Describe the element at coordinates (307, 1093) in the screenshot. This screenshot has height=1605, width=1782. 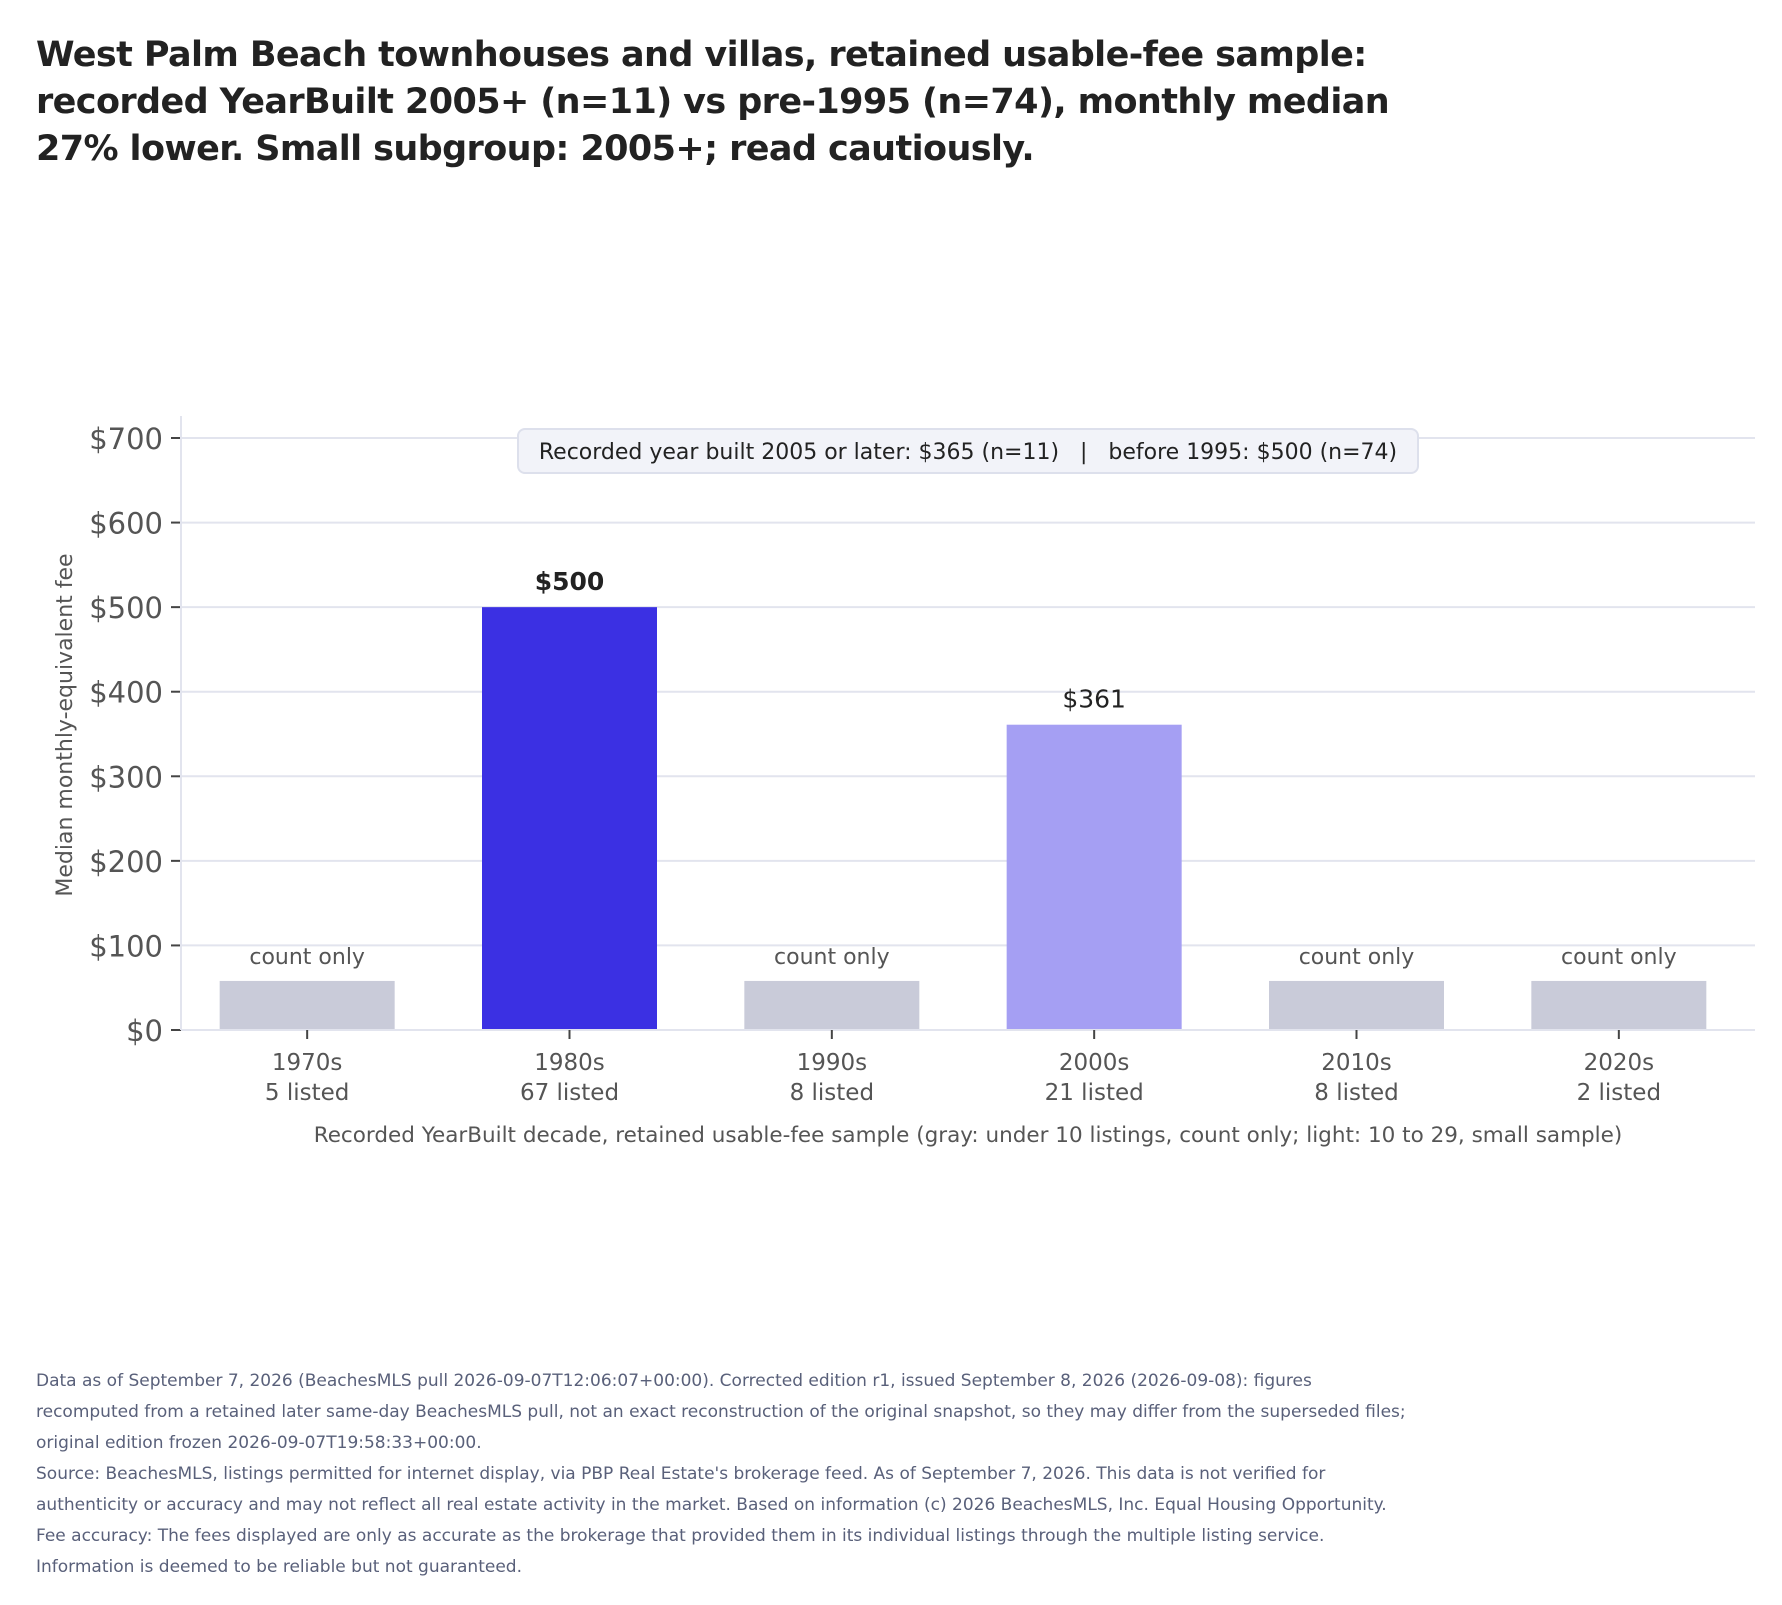
I see `x-tick-count: 5 listed` at that location.